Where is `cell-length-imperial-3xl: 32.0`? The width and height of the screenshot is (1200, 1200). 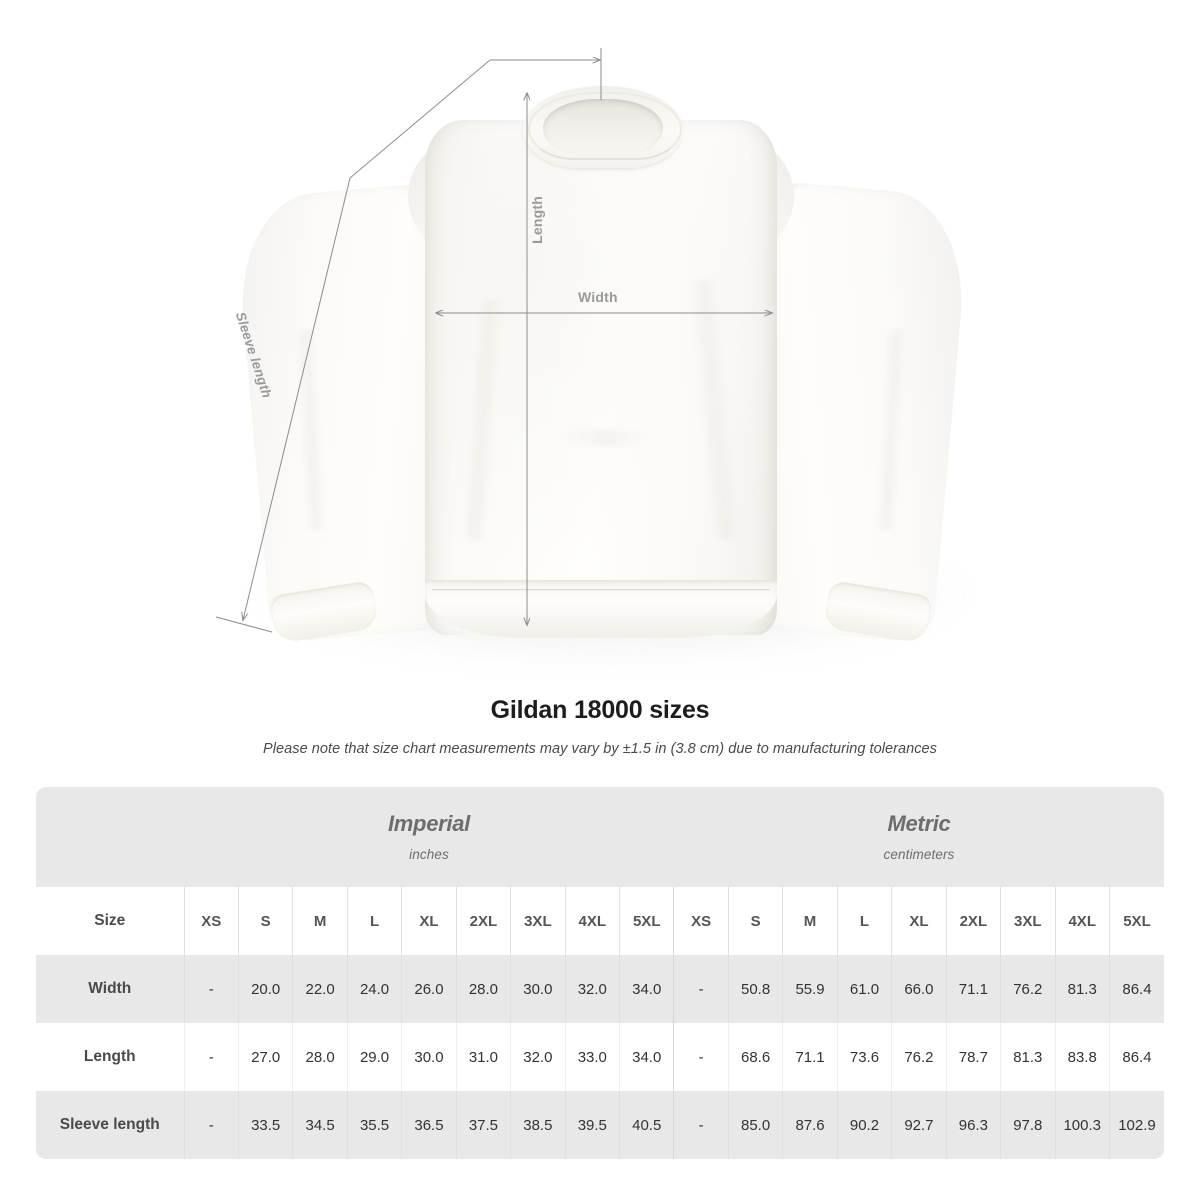 cell-length-imperial-3xl: 32.0 is located at coordinates (538, 1057).